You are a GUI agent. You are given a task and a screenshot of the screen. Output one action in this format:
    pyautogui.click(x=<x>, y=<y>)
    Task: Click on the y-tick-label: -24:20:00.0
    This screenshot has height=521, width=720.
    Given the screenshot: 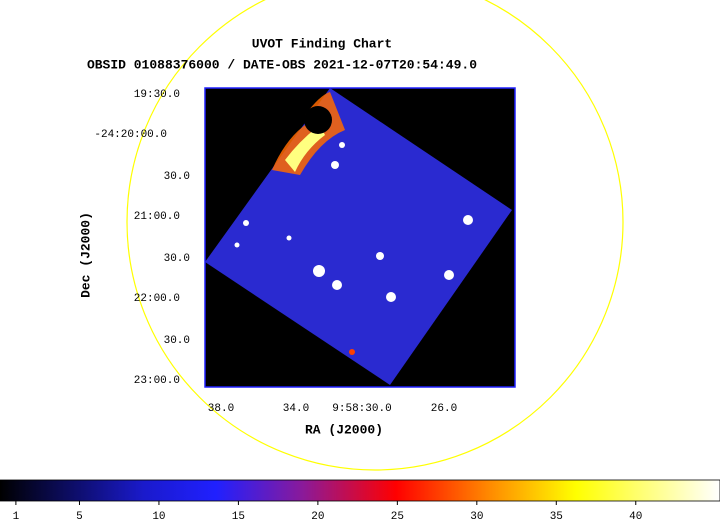 What is the action you would take?
    pyautogui.click(x=130, y=135)
    